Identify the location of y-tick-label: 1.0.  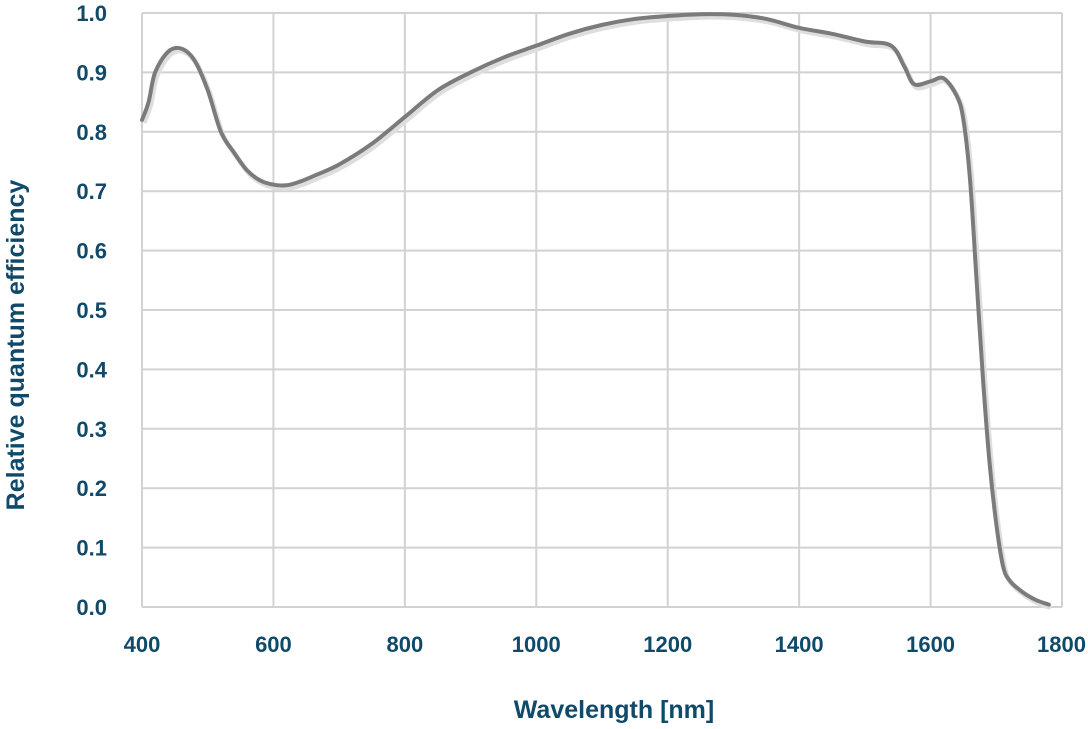
(91, 13).